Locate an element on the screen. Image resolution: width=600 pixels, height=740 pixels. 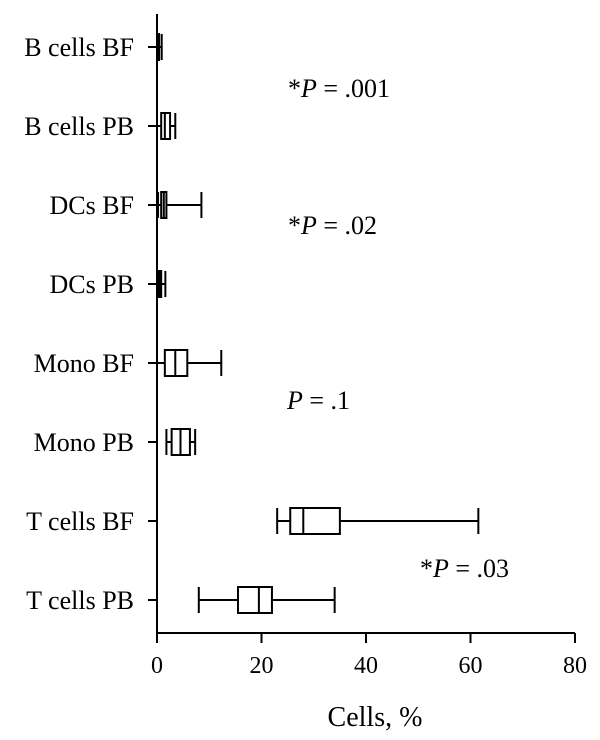
y-category-label: DCs BF is located at coordinates (91, 205).